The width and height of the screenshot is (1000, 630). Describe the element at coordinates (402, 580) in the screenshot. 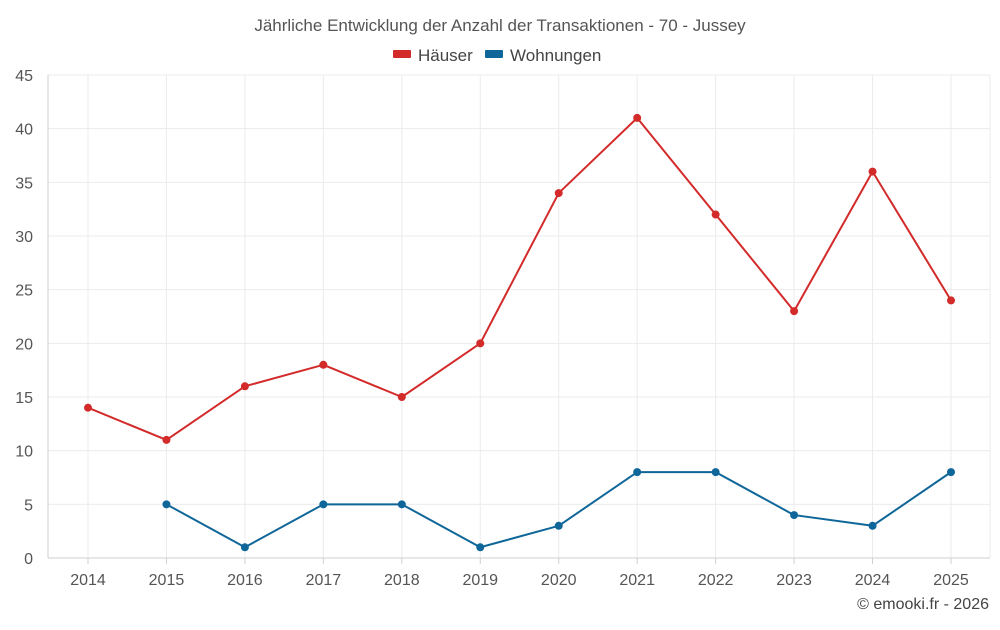

I see `x-tick-label: 2018` at that location.